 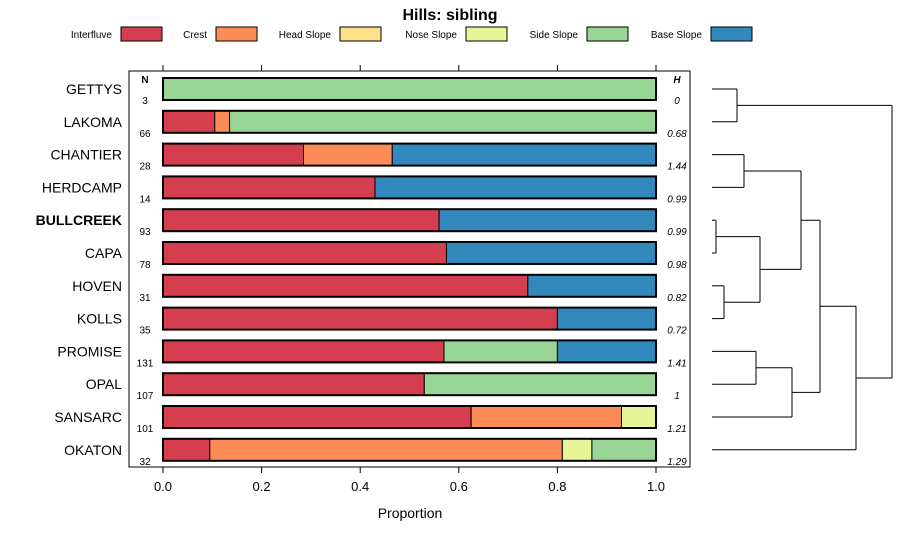 I want to click on category-label: LAKOMA, so click(x=93, y=122).